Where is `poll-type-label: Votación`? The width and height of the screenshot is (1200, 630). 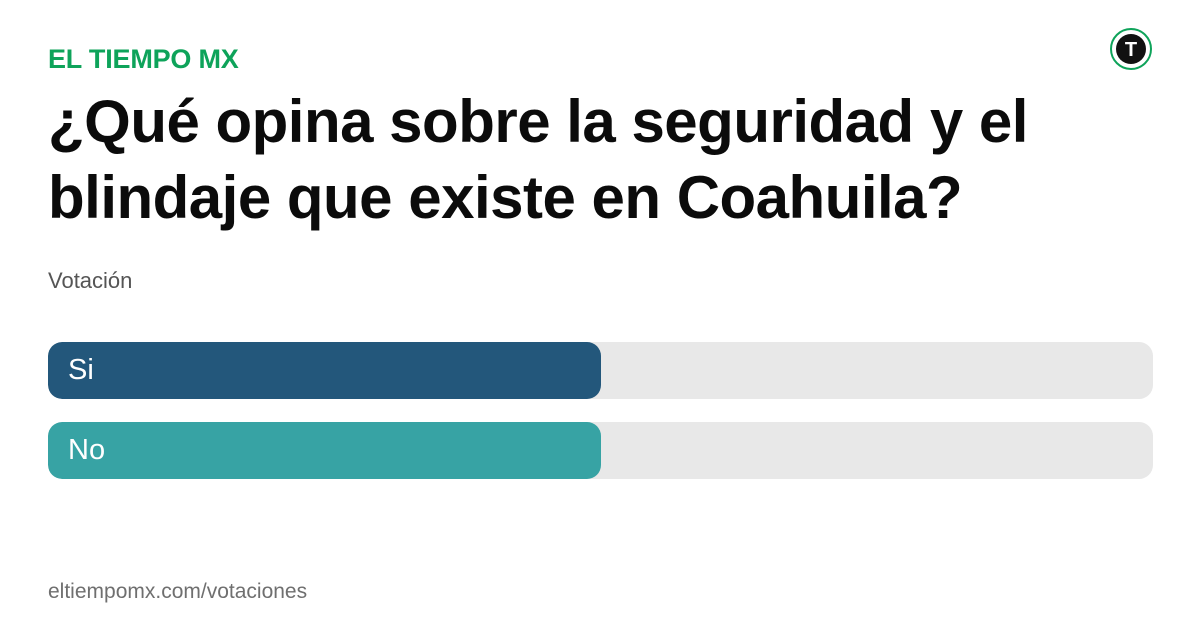
poll-type-label: Votación is located at coordinates (90, 280).